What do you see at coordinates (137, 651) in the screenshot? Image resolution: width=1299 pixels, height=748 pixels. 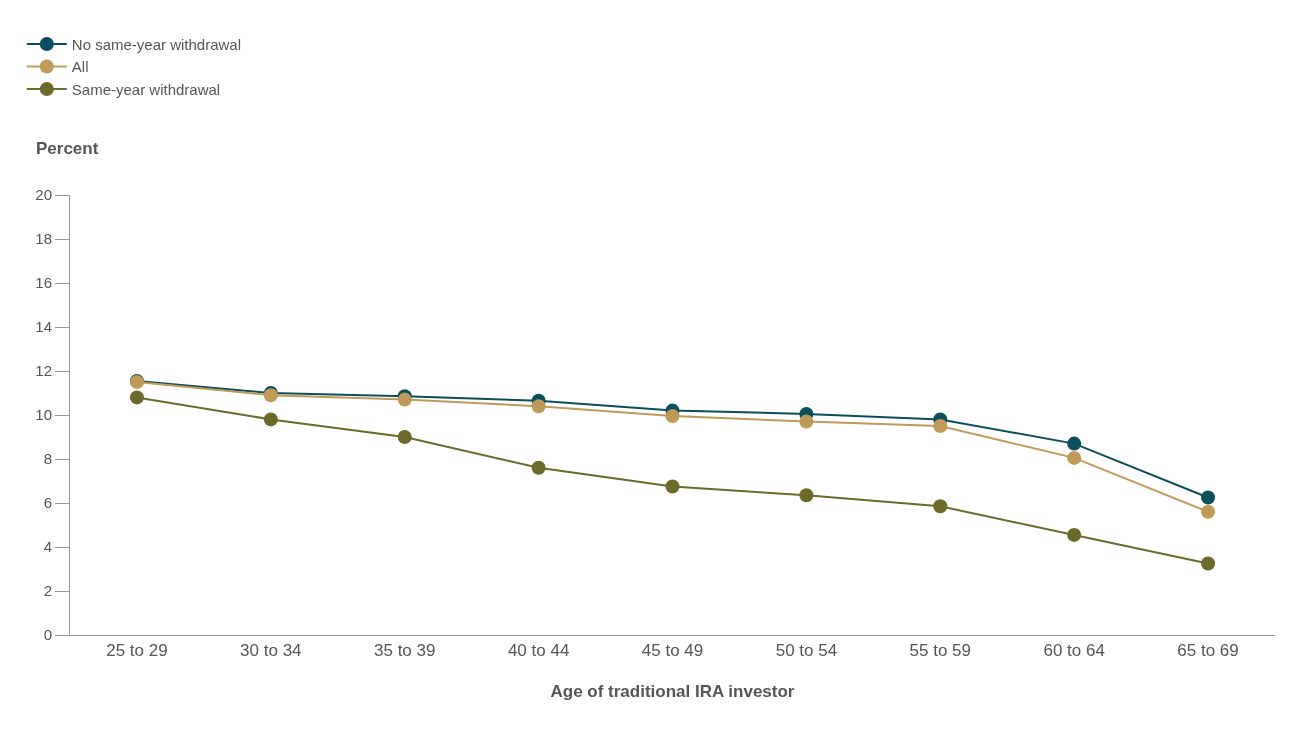 I see `x-tick-label: 25 to 29` at bounding box center [137, 651].